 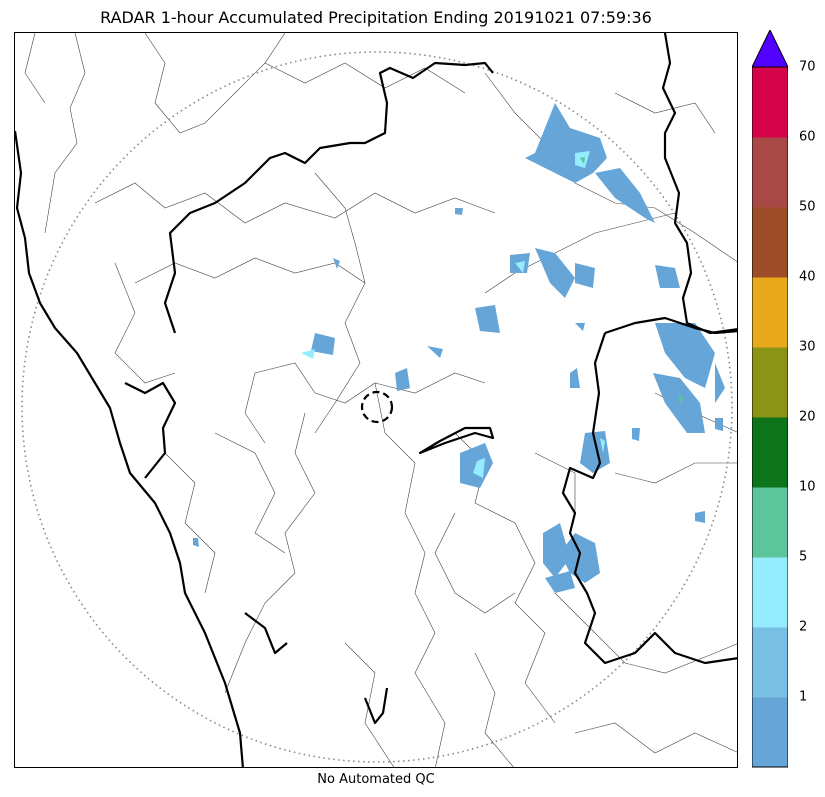 I want to click on radar-site-marker, so click(x=377, y=407).